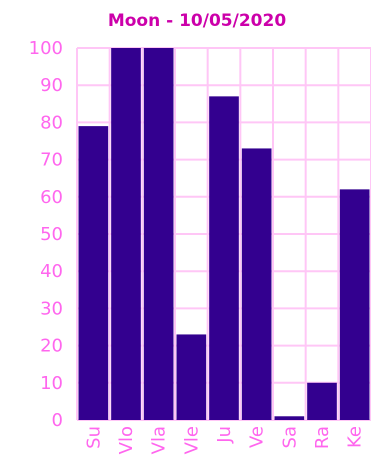  What do you see at coordinates (126, 440) in the screenshot?
I see `x-tick-label: Vlo` at bounding box center [126, 440].